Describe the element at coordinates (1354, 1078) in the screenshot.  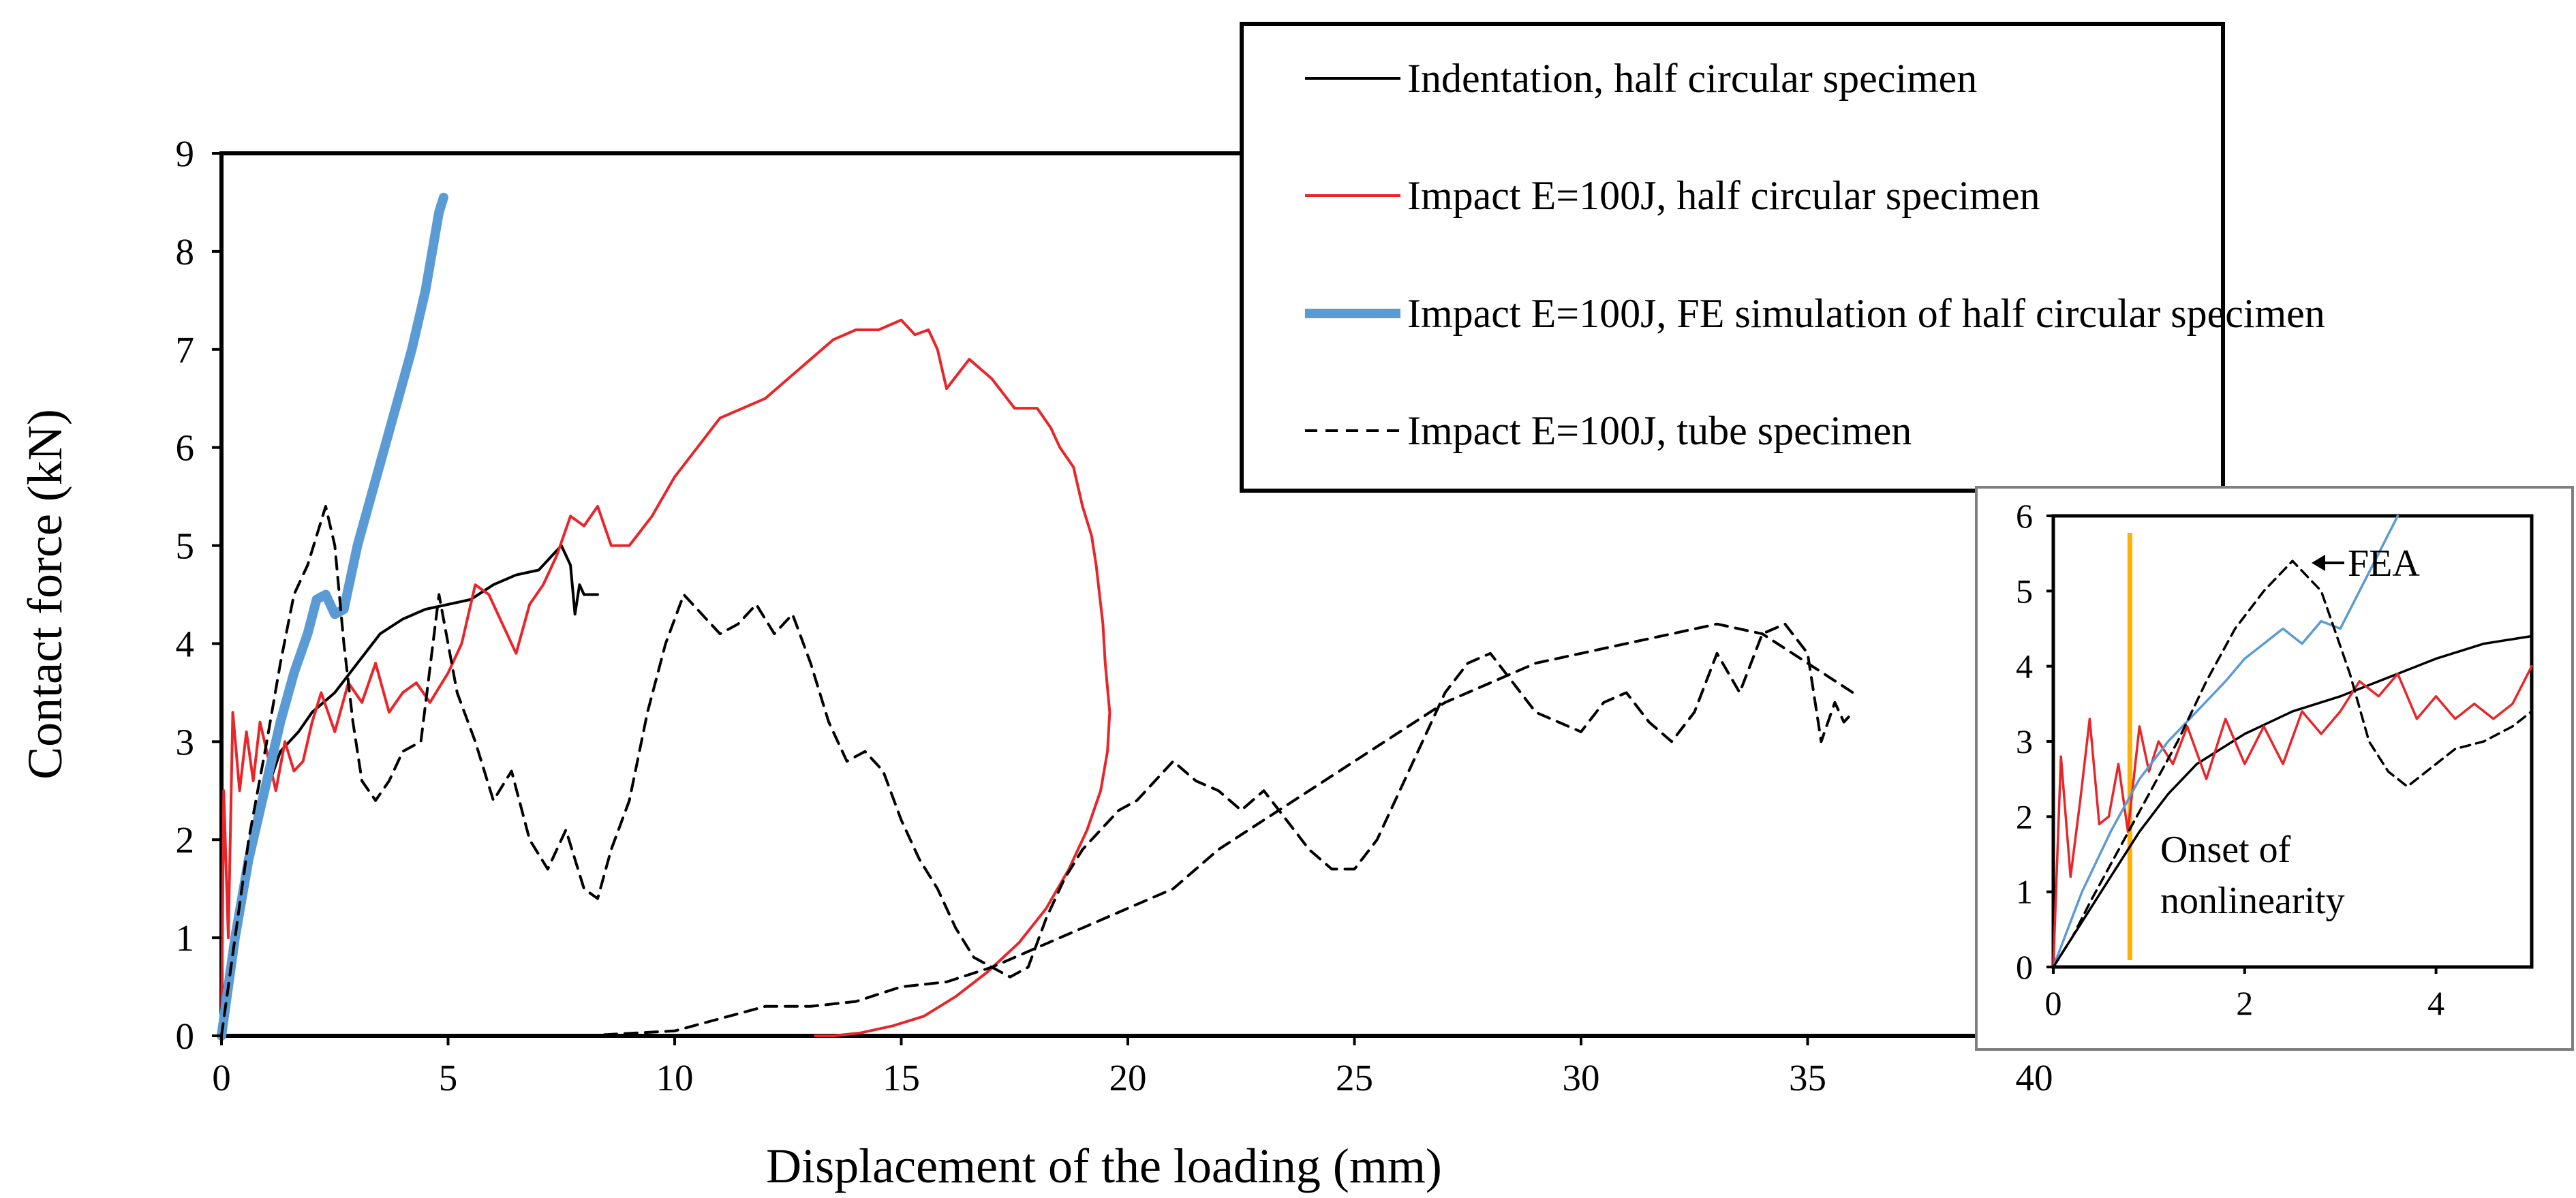
I see `main-x-tick-label: 25` at that location.